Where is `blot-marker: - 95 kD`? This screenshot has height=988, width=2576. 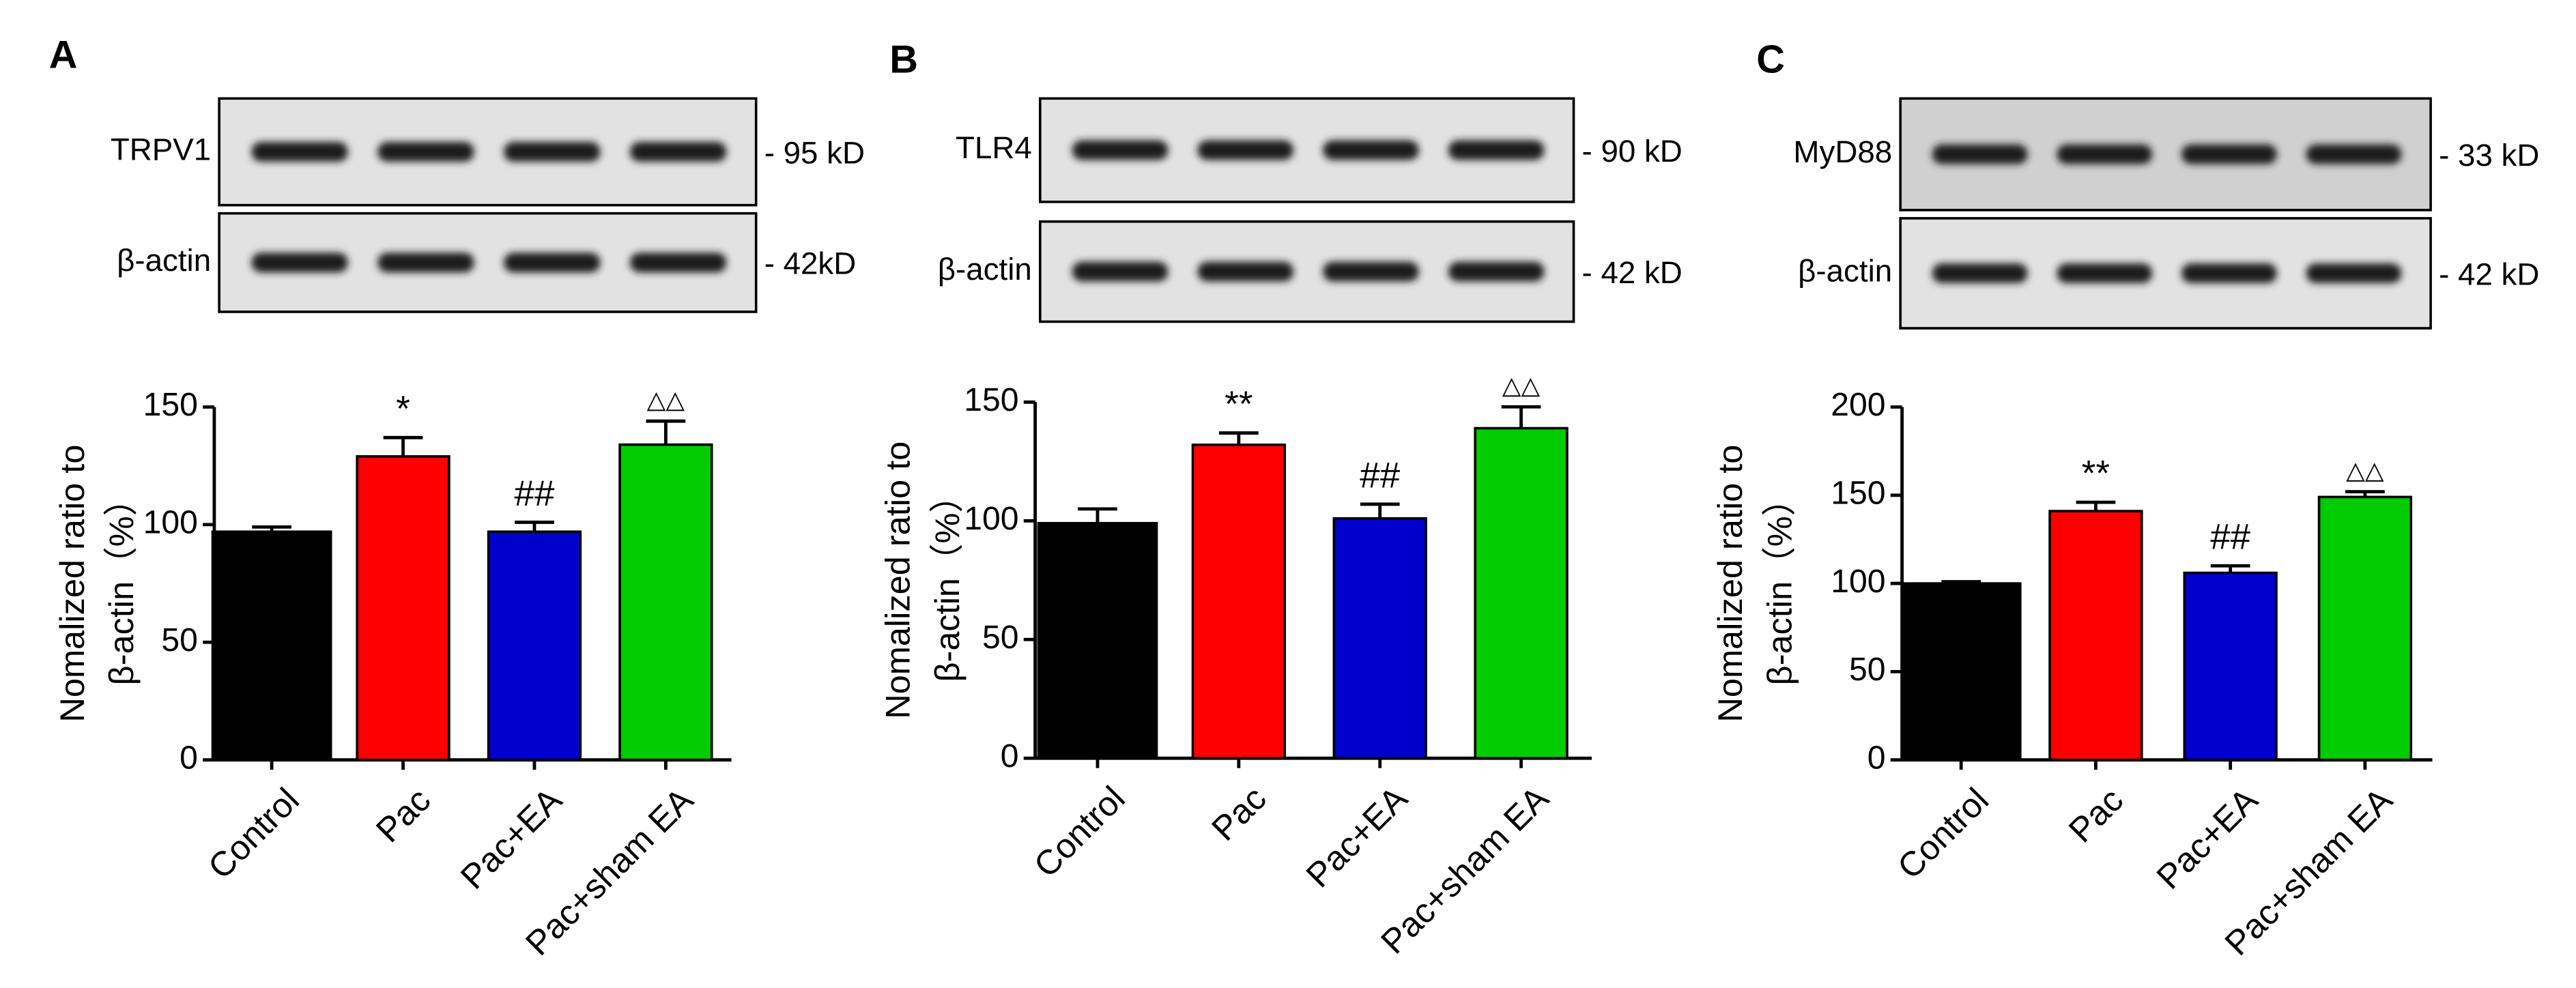
blot-marker: - 95 kD is located at coordinates (814, 152).